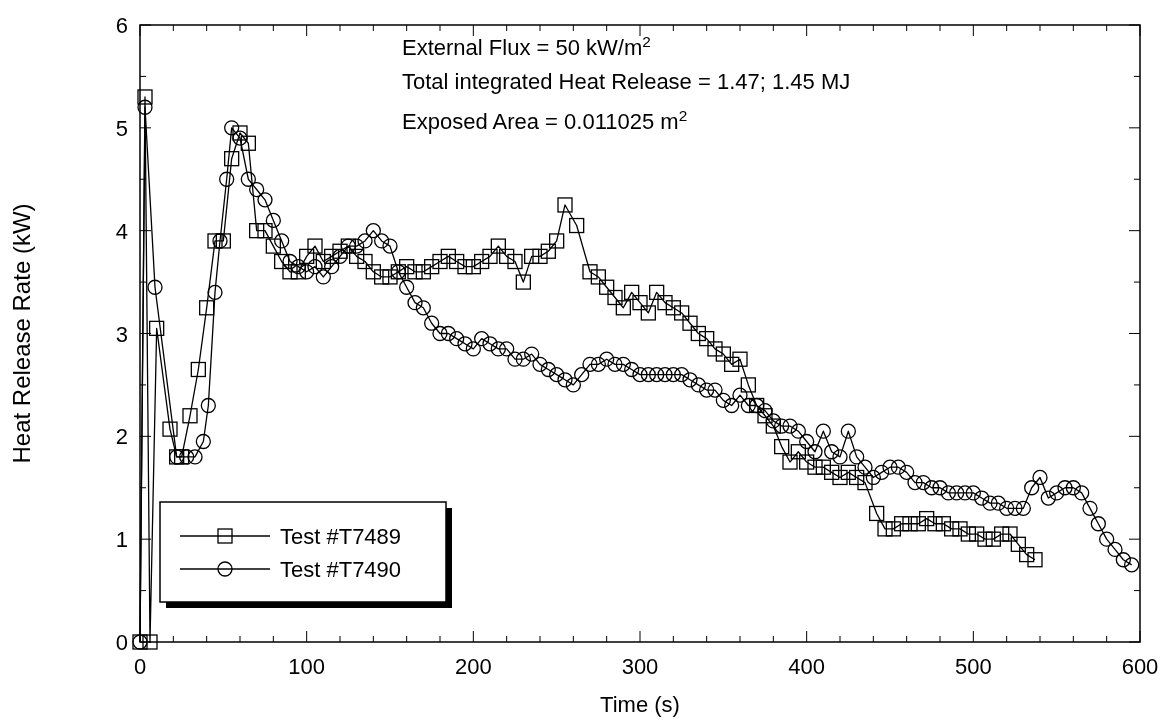  What do you see at coordinates (640, 666) in the screenshot?
I see `x-tick-label: 300` at bounding box center [640, 666].